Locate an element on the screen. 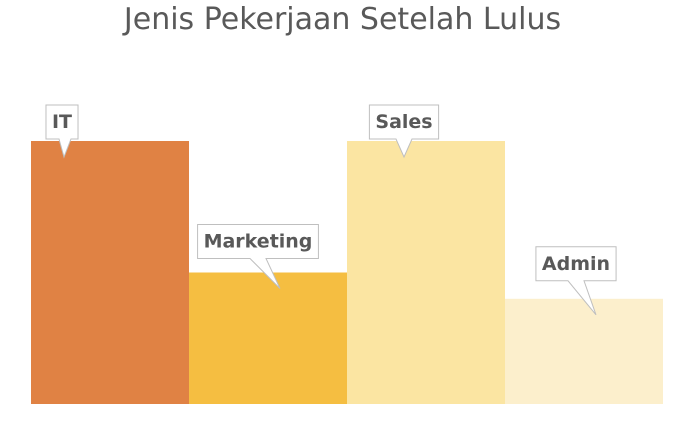  bar-marketing is located at coordinates (268, 338).